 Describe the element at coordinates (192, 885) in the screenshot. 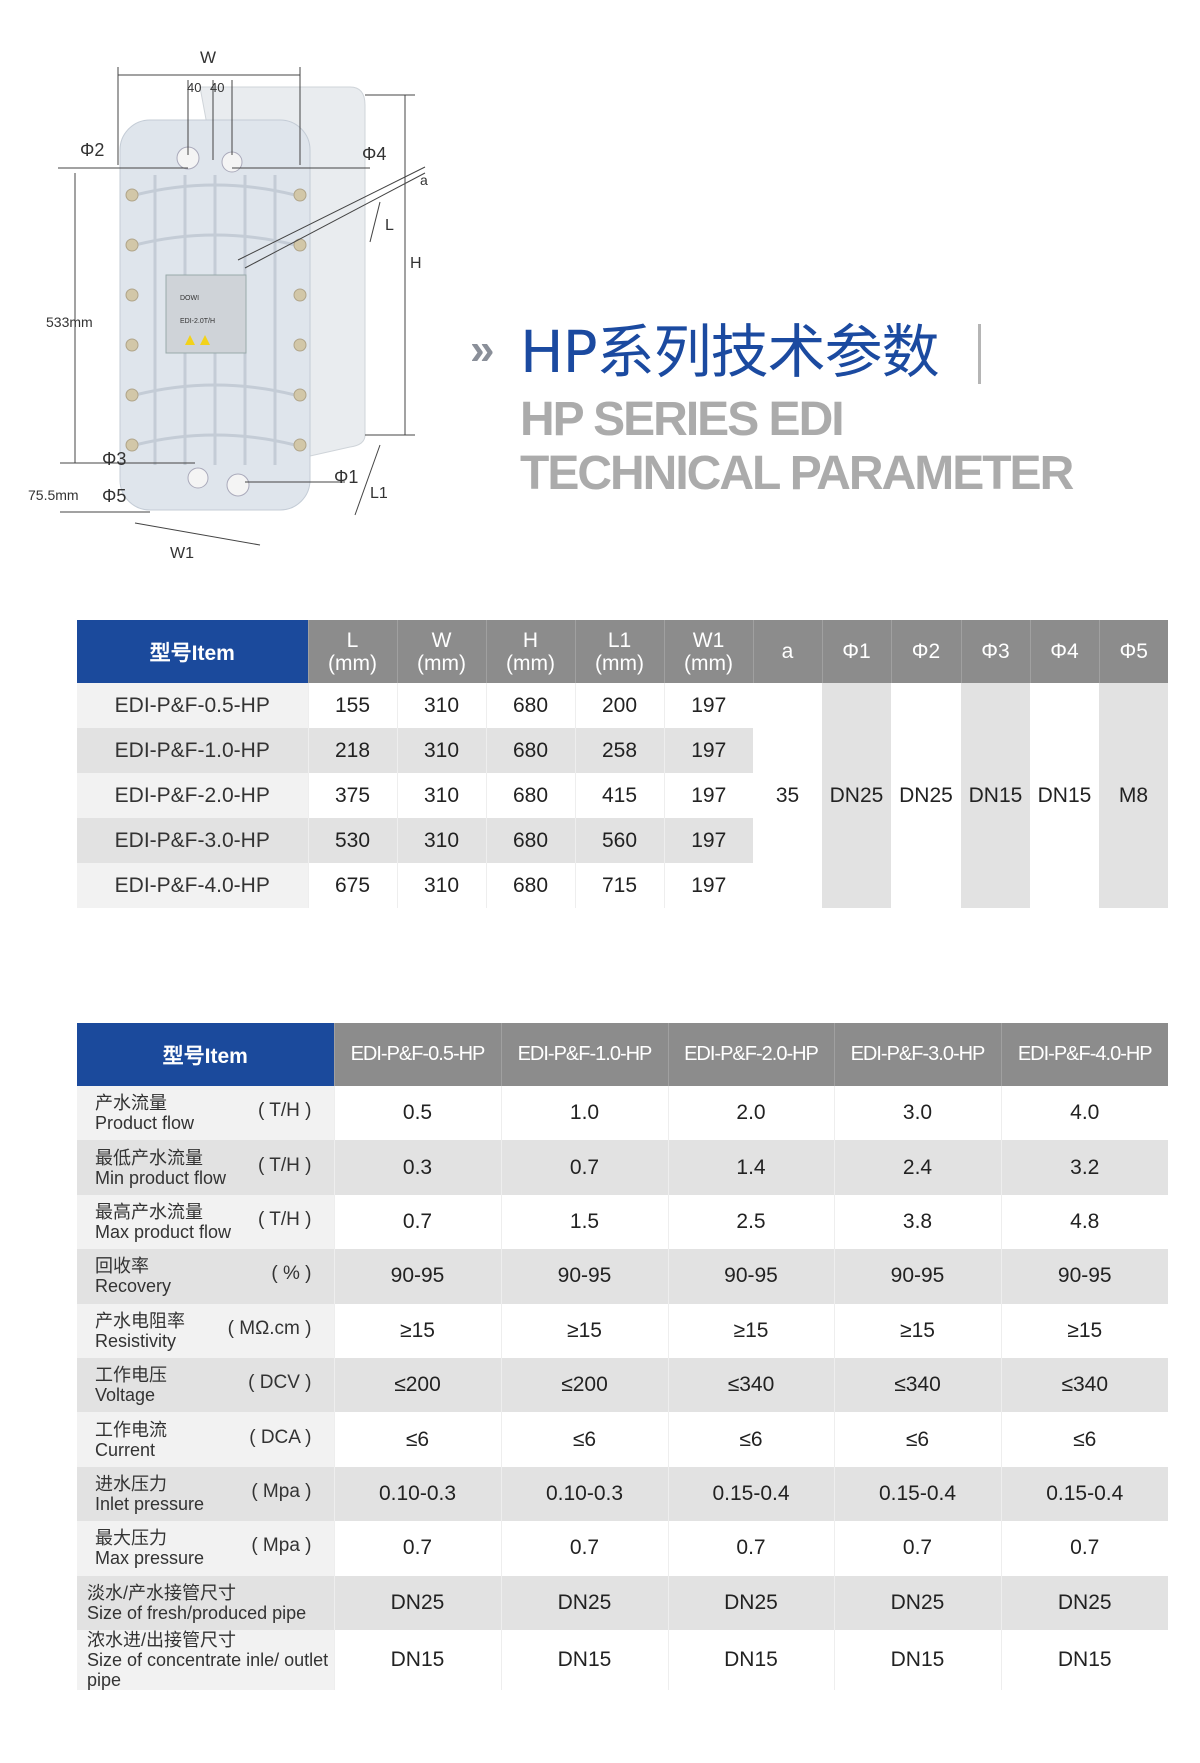

I see `model-cell: EDI-P&F-4.0-HP` at that location.